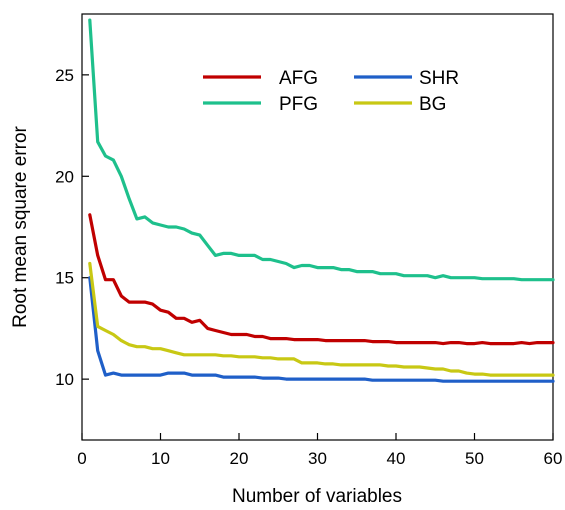 Image resolution: width=565 pixels, height=510 pixels. What do you see at coordinates (64, 75) in the screenshot?
I see `y-tick-label: 25` at bounding box center [64, 75].